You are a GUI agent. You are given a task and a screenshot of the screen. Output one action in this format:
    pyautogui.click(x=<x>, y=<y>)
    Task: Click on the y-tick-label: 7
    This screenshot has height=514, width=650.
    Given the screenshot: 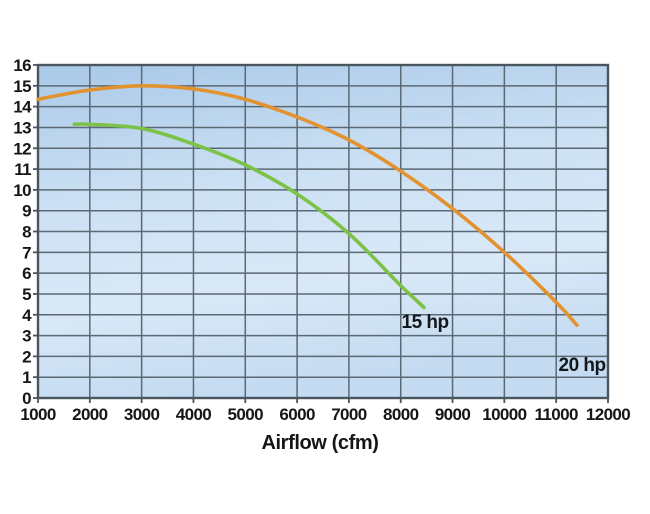 What is the action you would take?
    pyautogui.click(x=26, y=252)
    